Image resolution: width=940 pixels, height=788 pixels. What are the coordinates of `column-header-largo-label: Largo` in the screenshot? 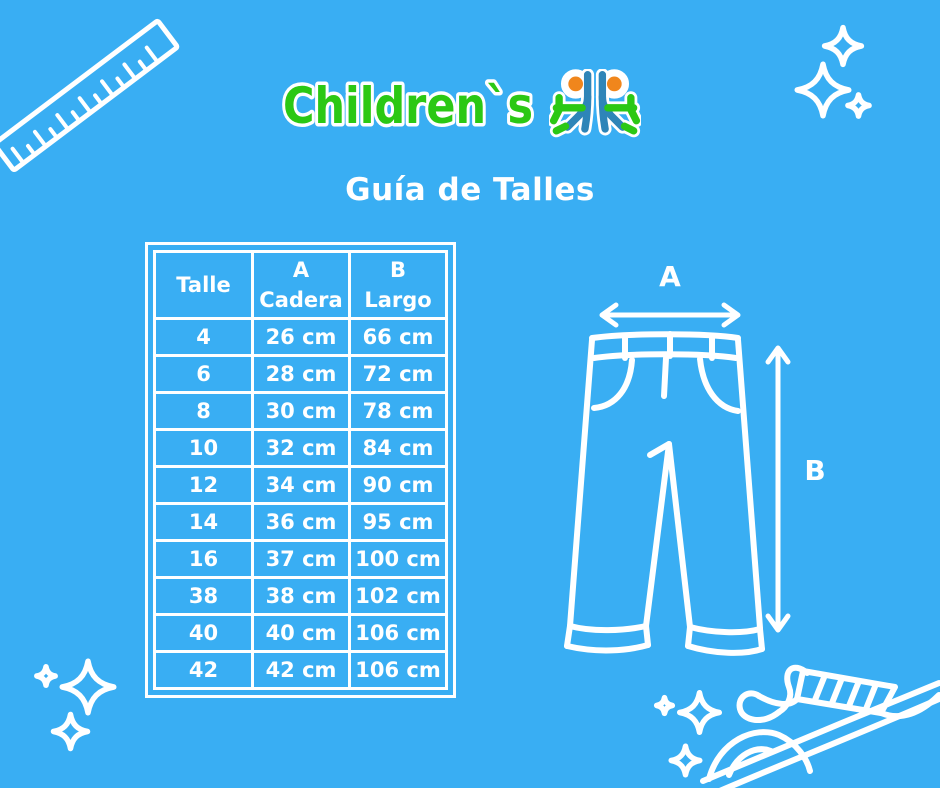 It's located at (398, 300).